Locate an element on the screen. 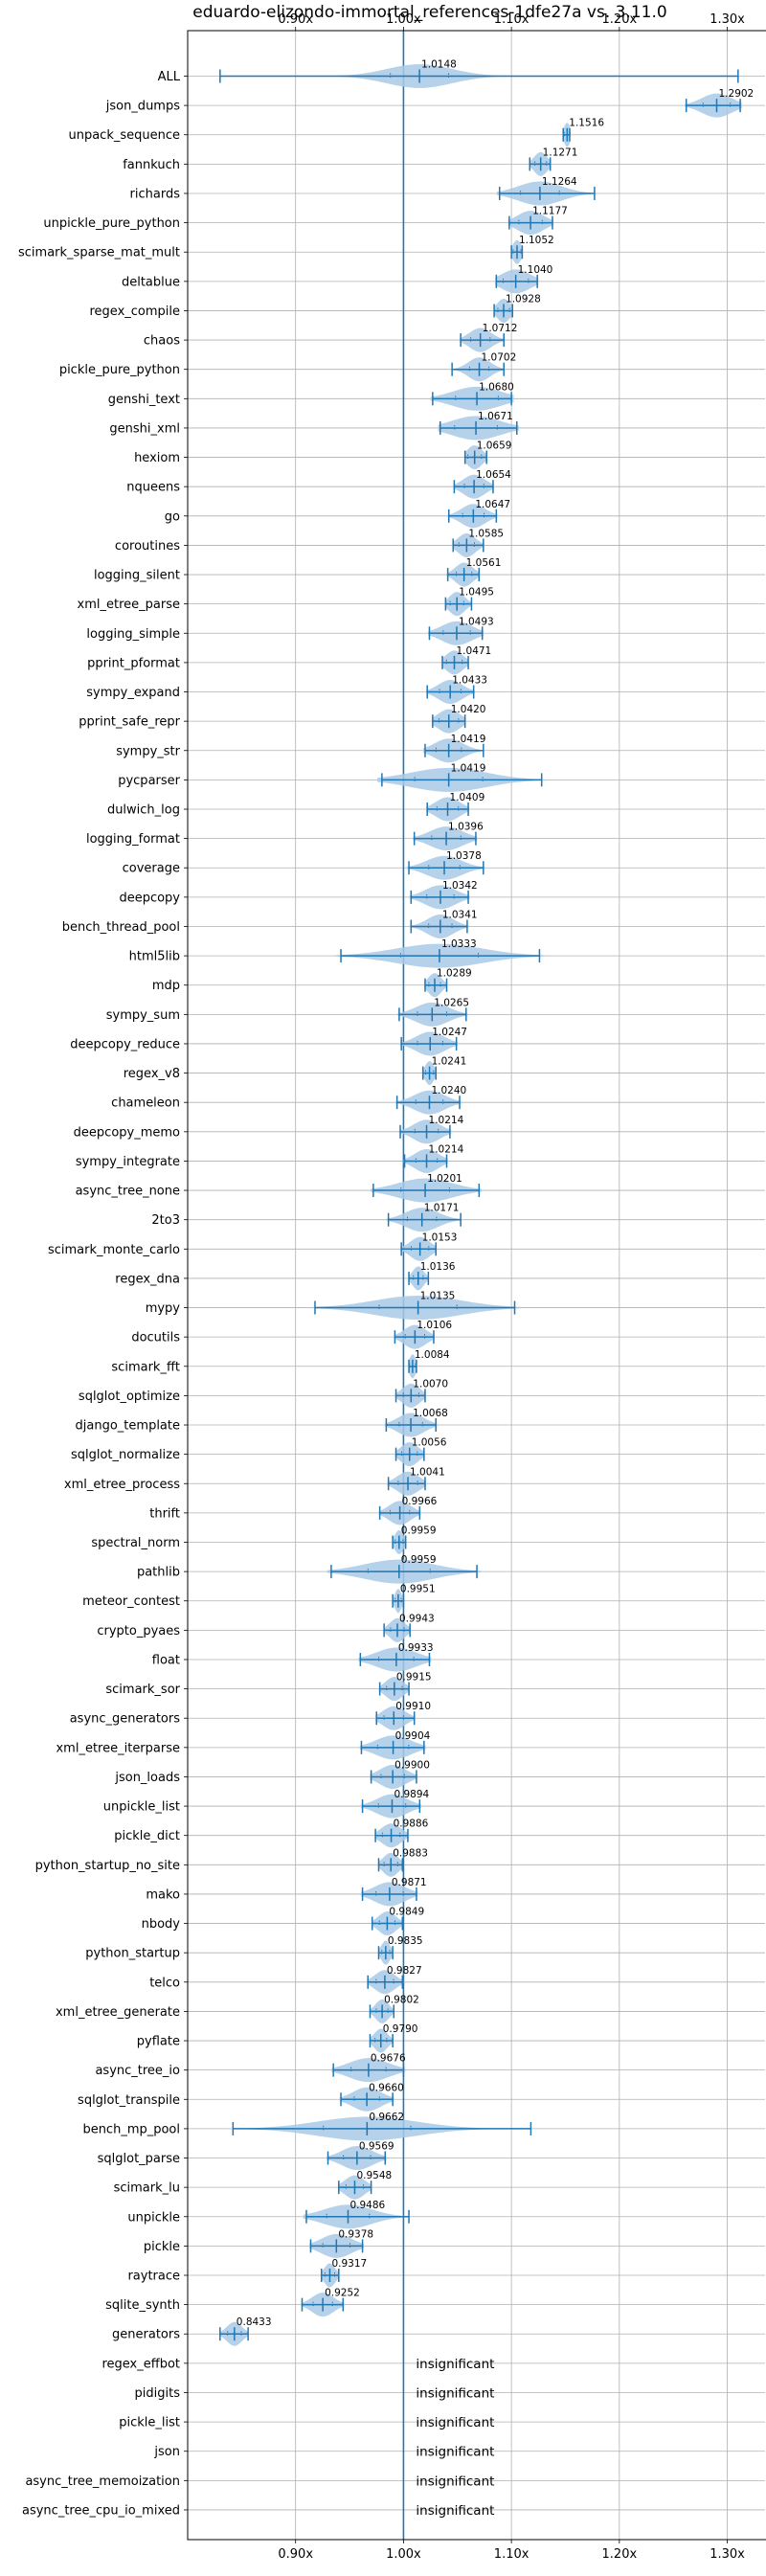 This screenshot has height=2576, width=766. value-label: 1.0070 is located at coordinates (431, 1384).